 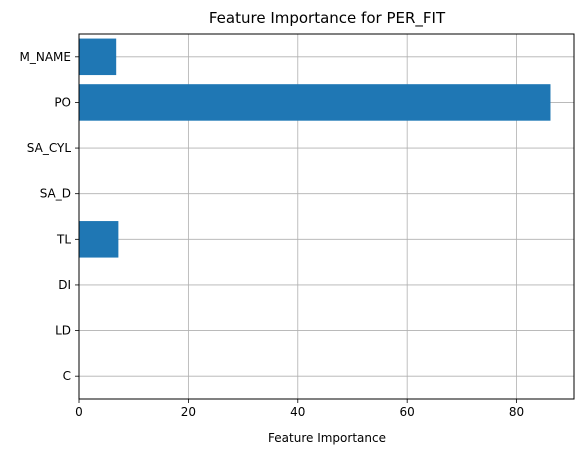 I want to click on y-tick-label: SA_D, so click(x=55, y=194).